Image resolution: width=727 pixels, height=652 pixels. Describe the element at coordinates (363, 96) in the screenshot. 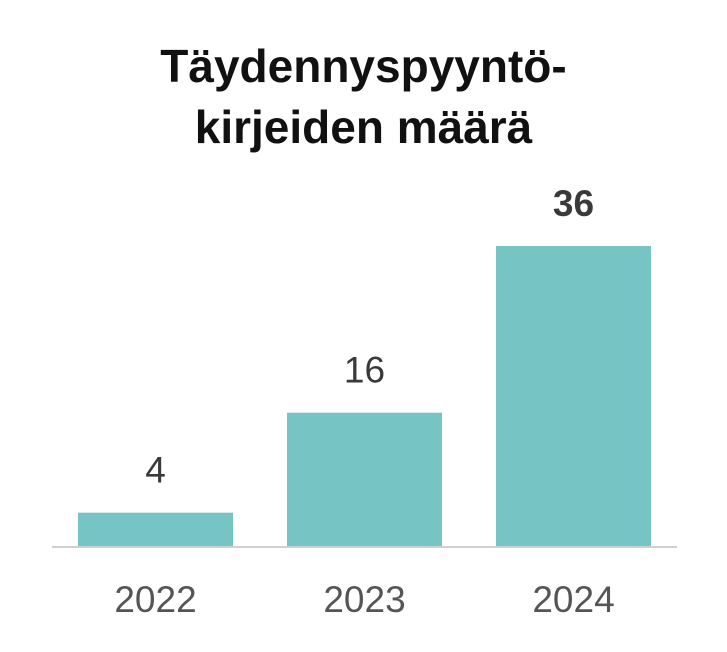

I see `chart-title: Täydennyspyyntö- kirjeiden määrä` at that location.